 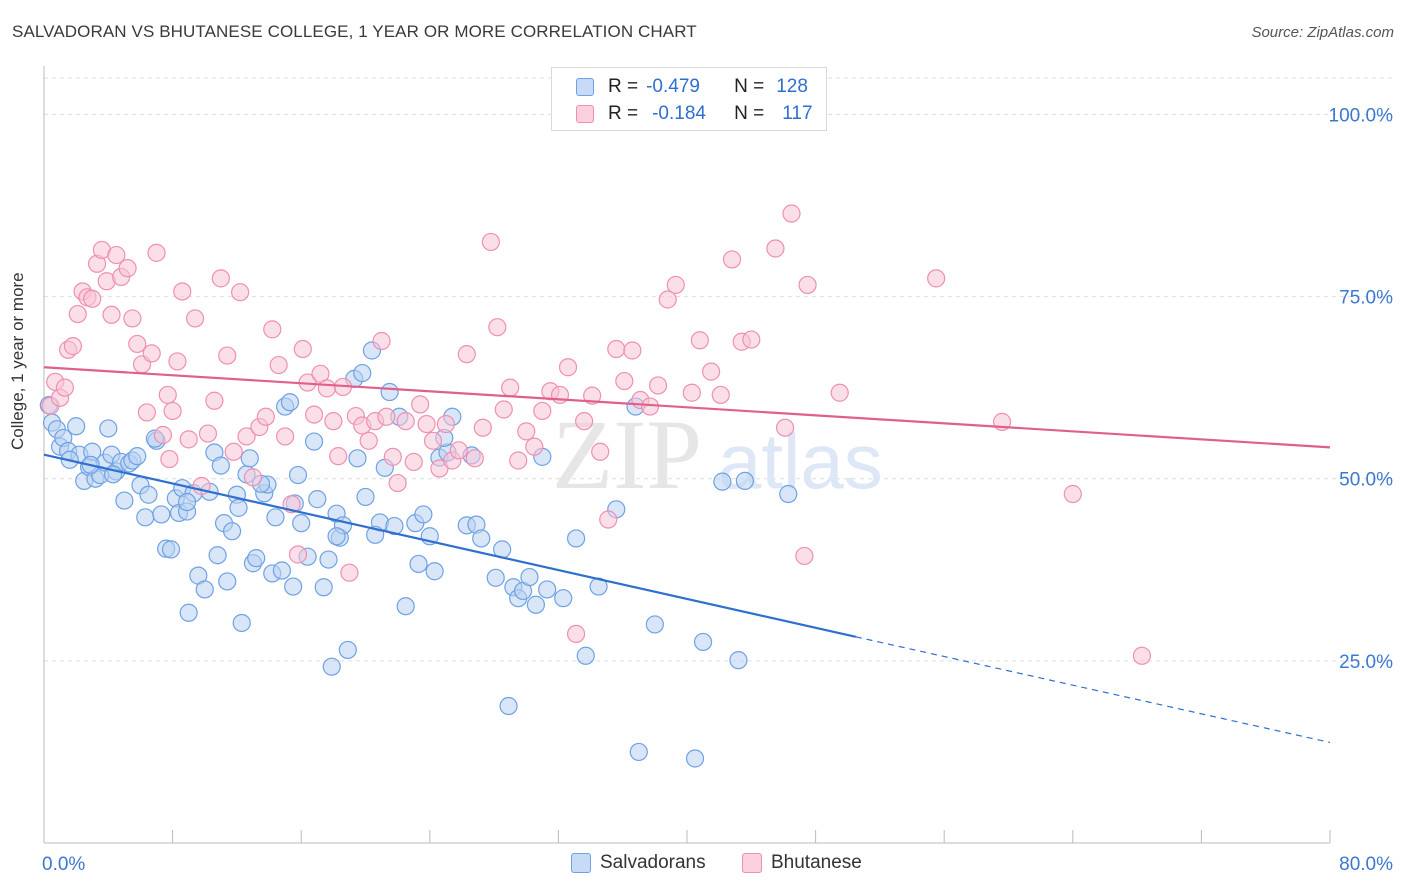 I want to click on series-legend: Salvadorans Bhutanese, so click(x=703, y=864).